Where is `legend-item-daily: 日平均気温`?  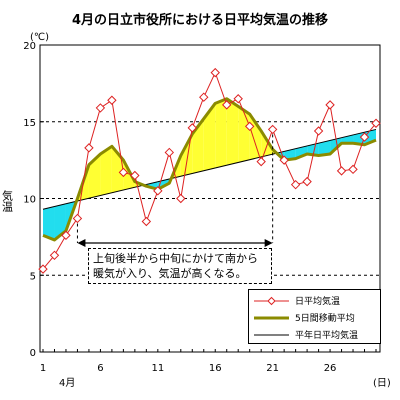
legend-item-daily: 日平均気温 is located at coordinates (314, 301).